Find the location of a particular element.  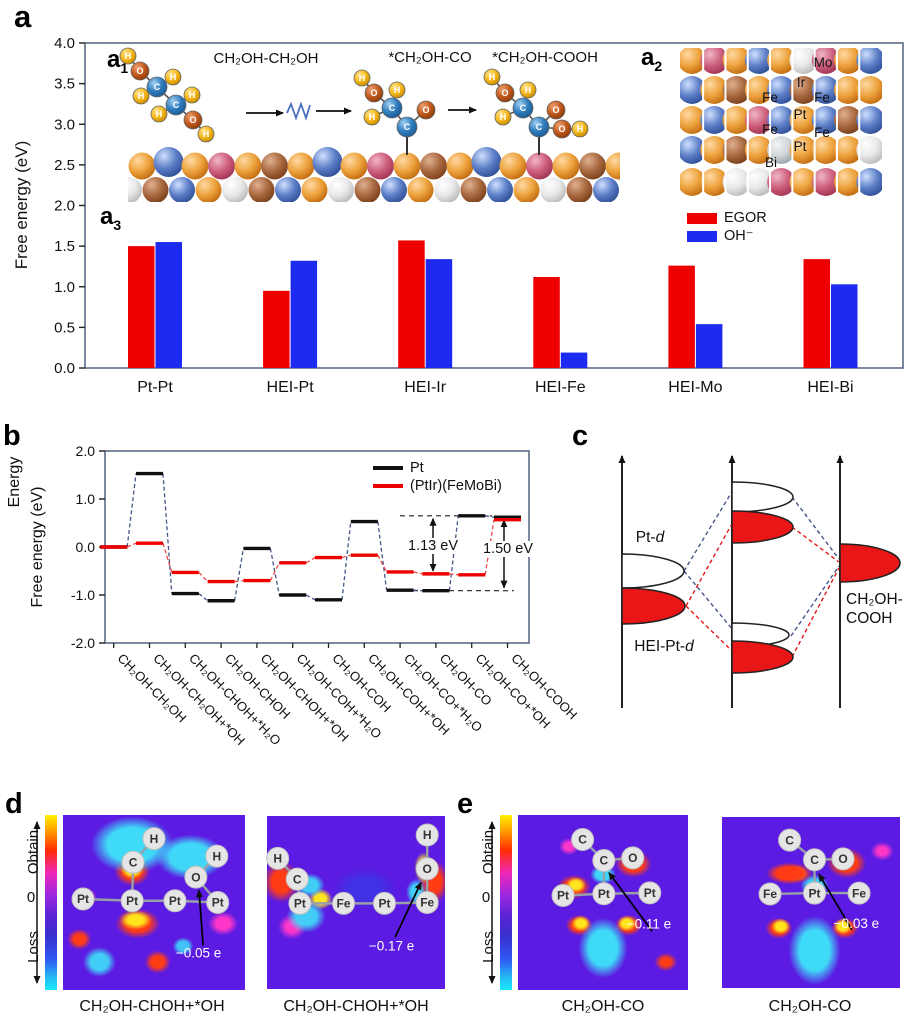

panel-c-diagram is located at coordinates (759, 581).